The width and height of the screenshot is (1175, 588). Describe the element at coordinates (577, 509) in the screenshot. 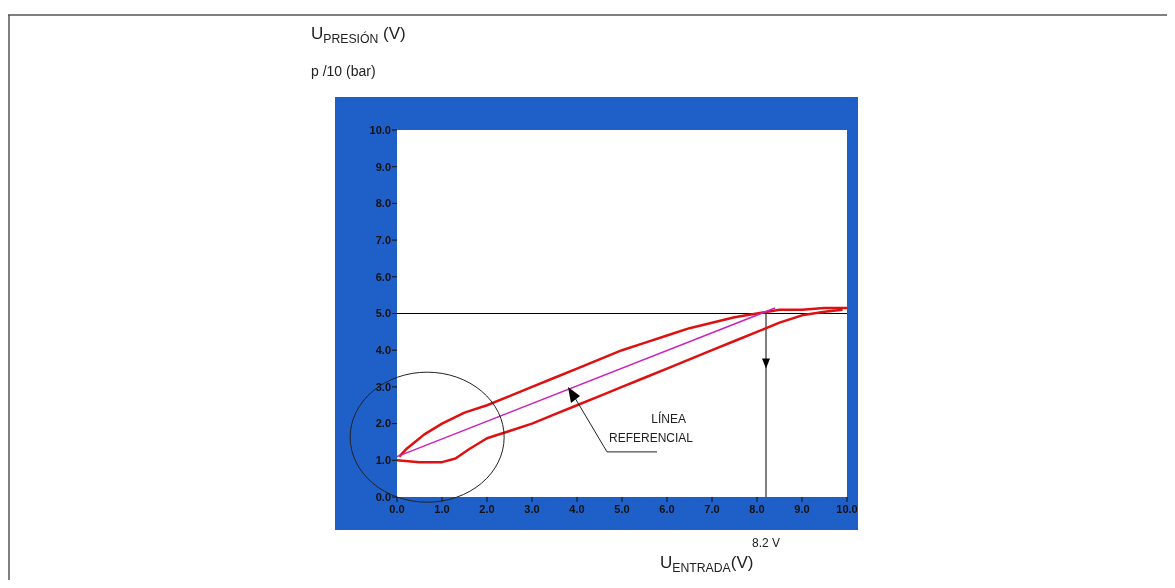

I see `x-tick-label: 4.0` at that location.